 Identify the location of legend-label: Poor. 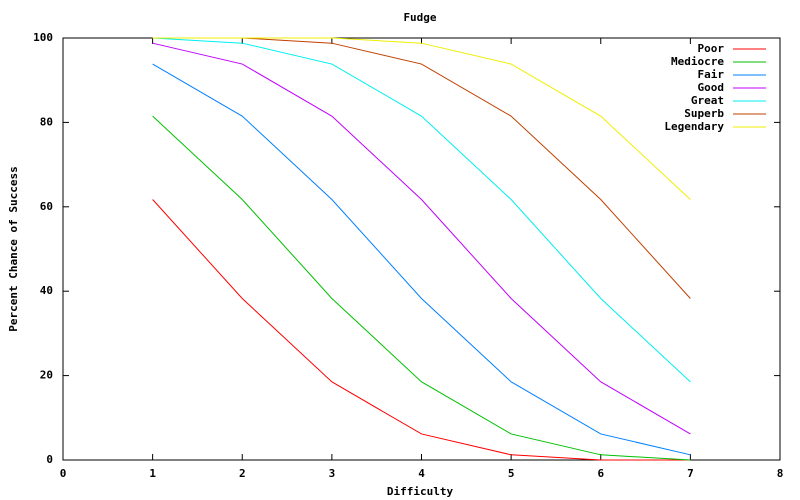
(711, 48).